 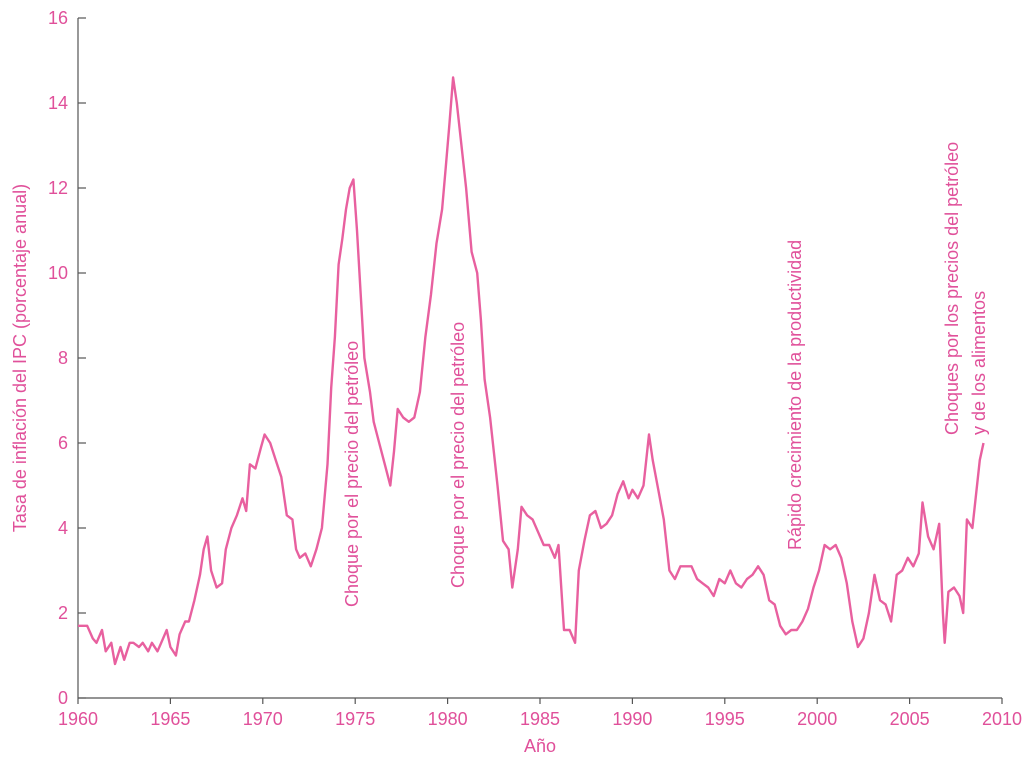 What do you see at coordinates (170, 719) in the screenshot?
I see `x-tick-label: 1965` at bounding box center [170, 719].